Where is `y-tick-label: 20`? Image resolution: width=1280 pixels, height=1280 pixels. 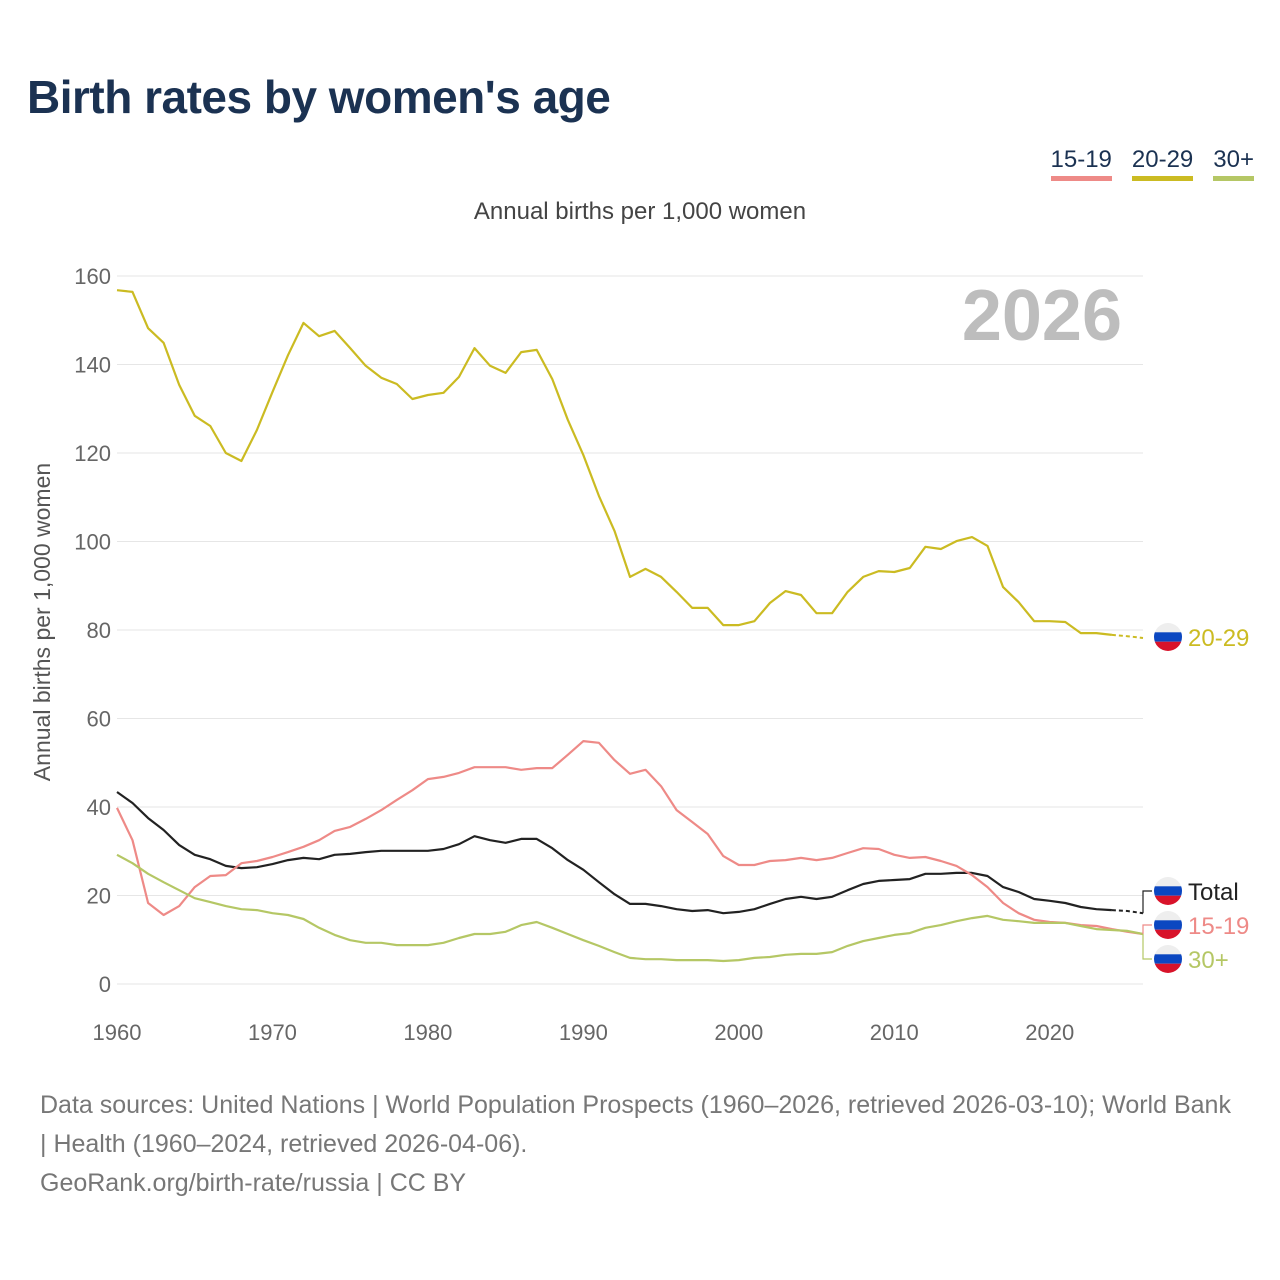
y-tick-label: 20 is located at coordinates (99, 896).